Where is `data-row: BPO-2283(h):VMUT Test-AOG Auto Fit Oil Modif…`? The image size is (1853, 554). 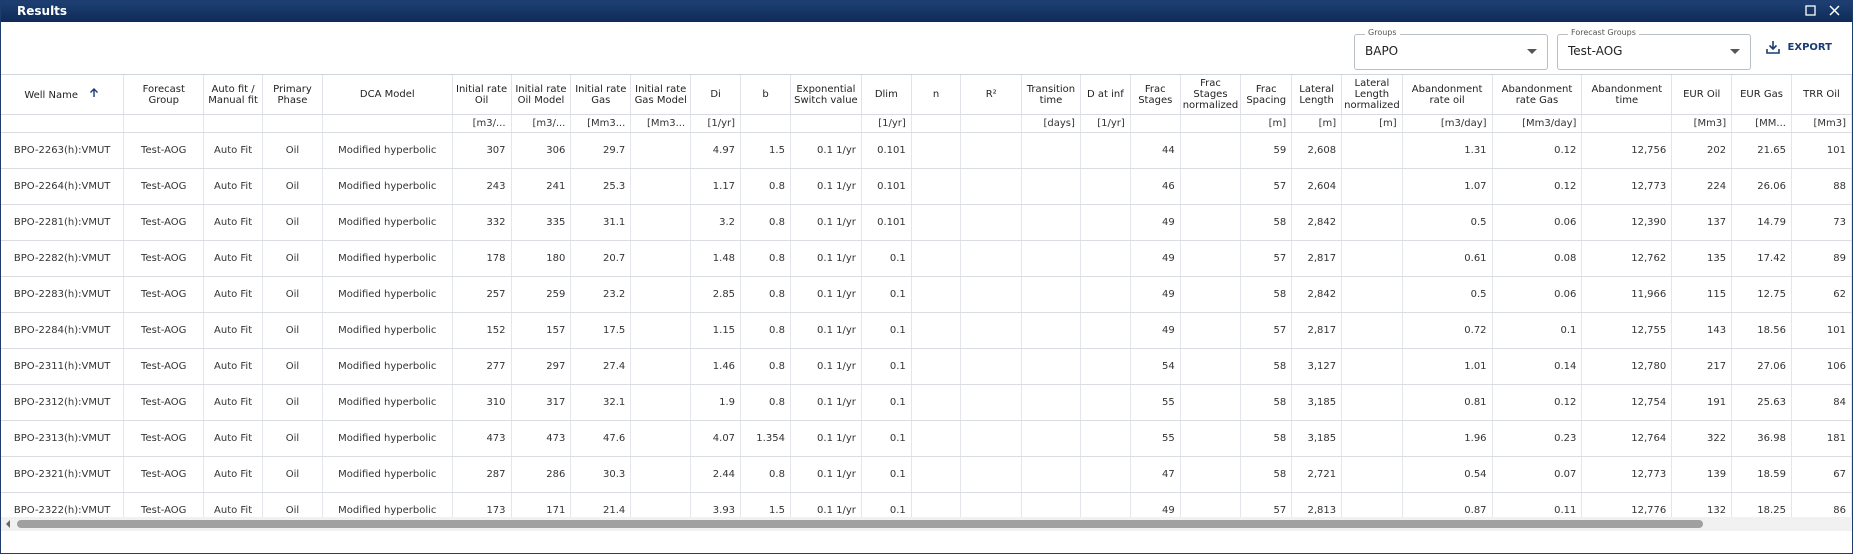
data-row: BPO-2283(h):VMUT Test-AOG Auto Fit Oil Modif… is located at coordinates (926, 294).